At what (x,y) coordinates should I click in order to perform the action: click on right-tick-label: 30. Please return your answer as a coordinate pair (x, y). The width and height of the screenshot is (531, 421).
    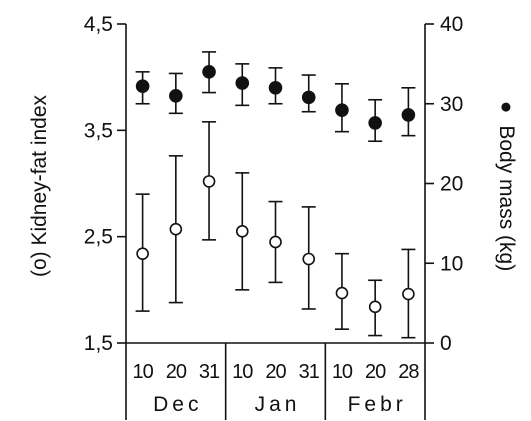
    Looking at the image, I should click on (451, 104).